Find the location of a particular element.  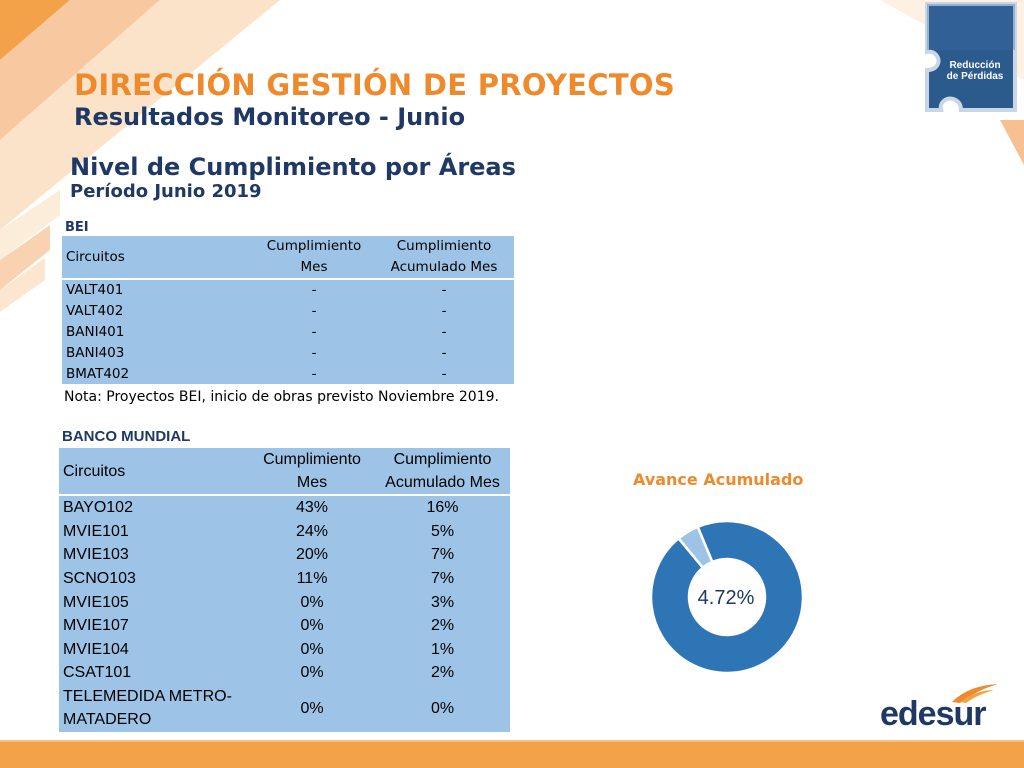

period-label: Período Junio 2019 is located at coordinates (166, 191).